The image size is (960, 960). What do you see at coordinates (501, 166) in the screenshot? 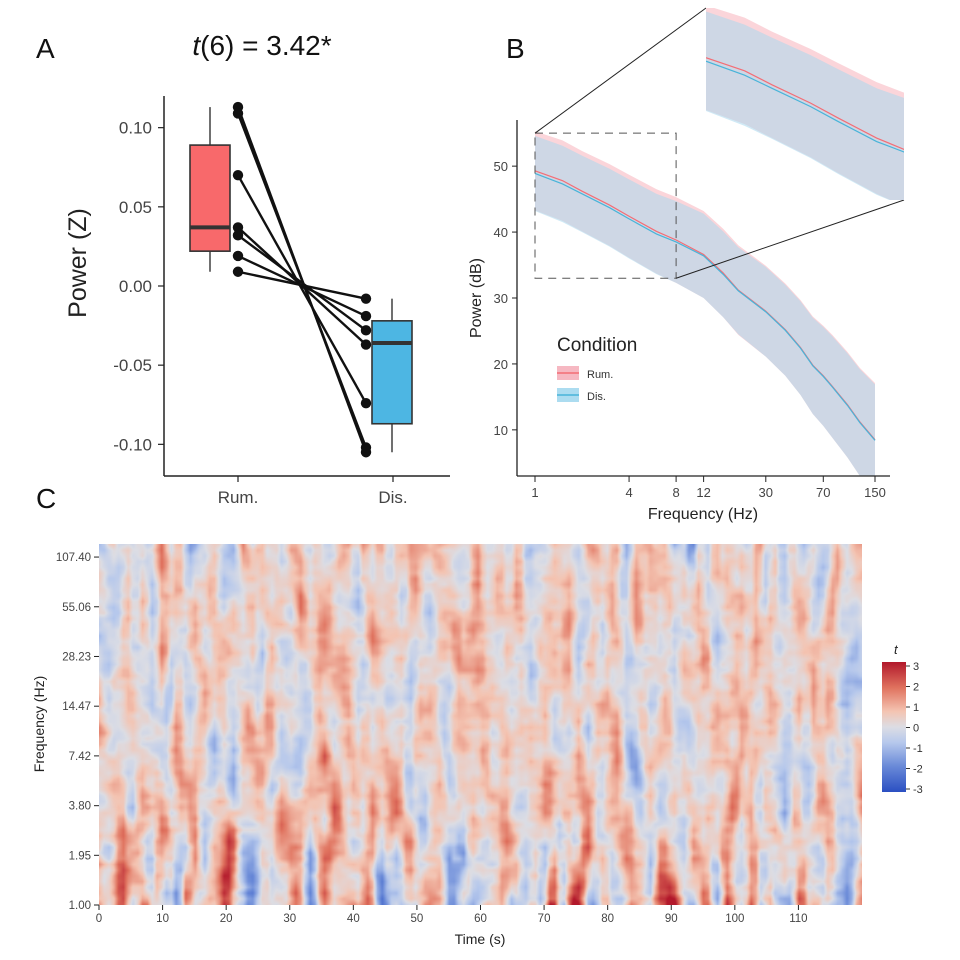
I see `panel-b-y-tick-label: 50` at bounding box center [501, 166].